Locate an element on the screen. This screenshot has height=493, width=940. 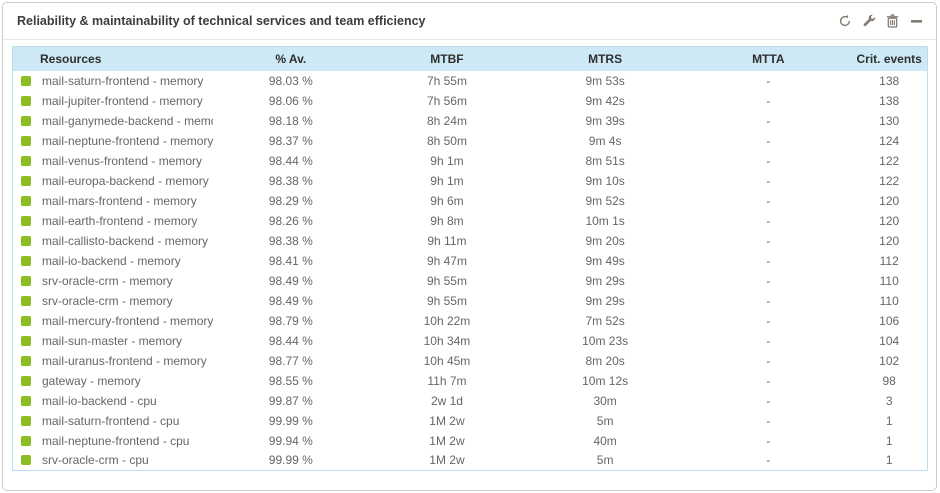
mtbf-cell: 1M 2w is located at coordinates (447, 440).